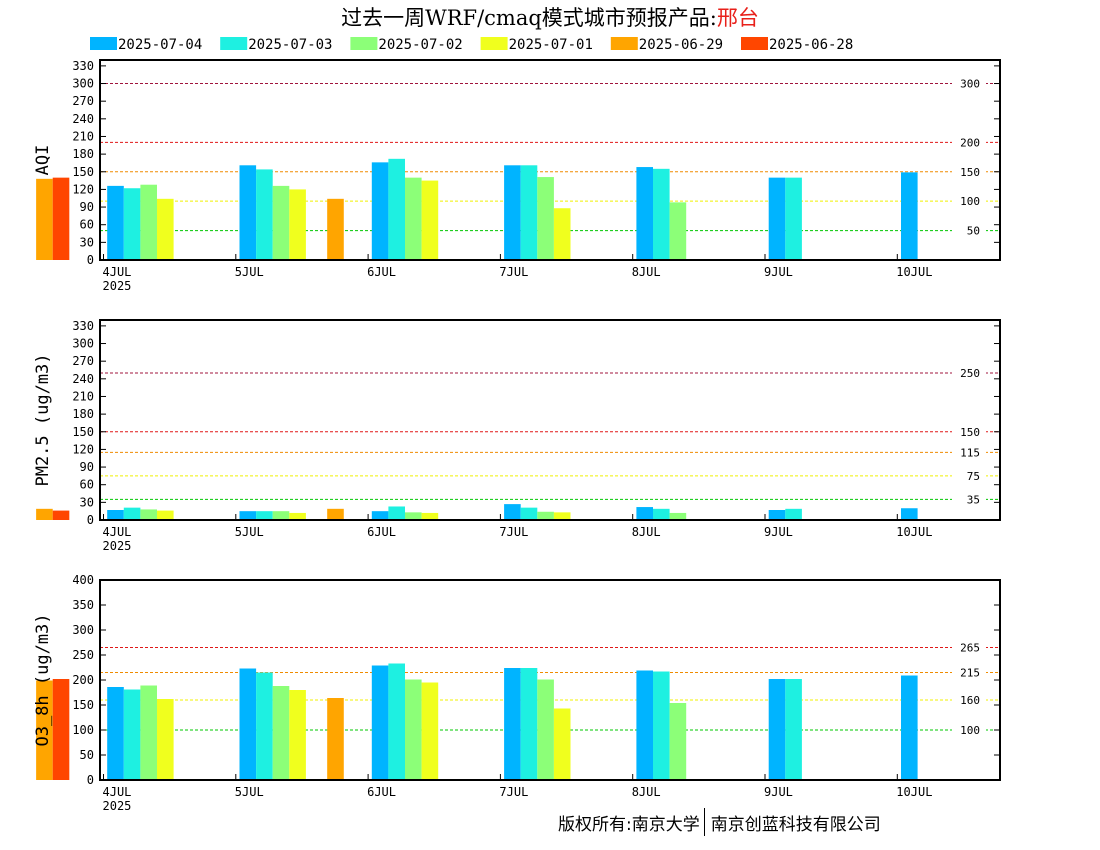 This screenshot has height=850, width=1100. Describe the element at coordinates (529, 18) in the screenshot. I see `title-main: 过去一周WRF/cmaq模式城市预报产品:` at that location.